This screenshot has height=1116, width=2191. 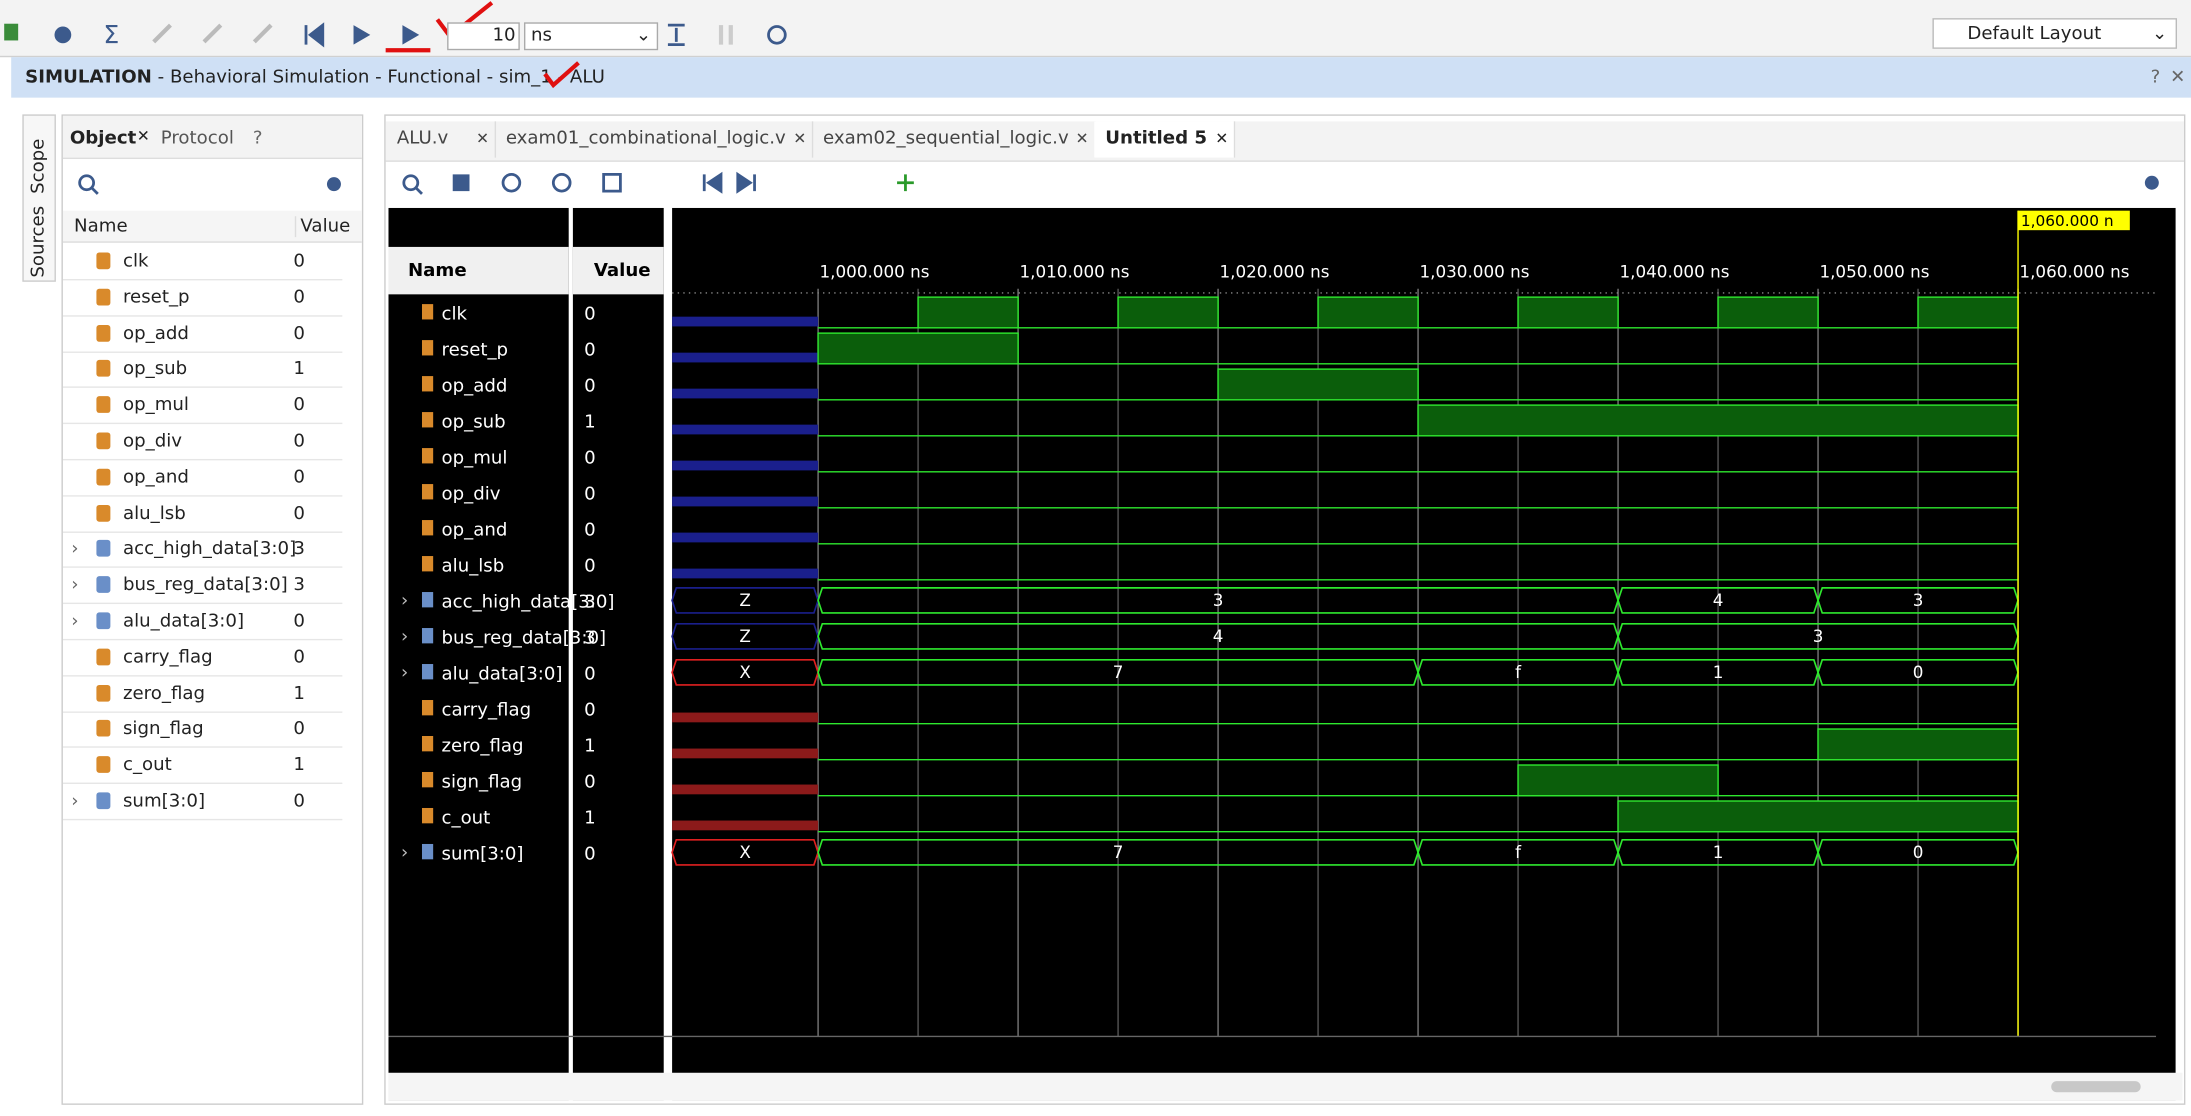 I want to click on layout-select: Default Layout ⌄, so click(x=2054, y=33).